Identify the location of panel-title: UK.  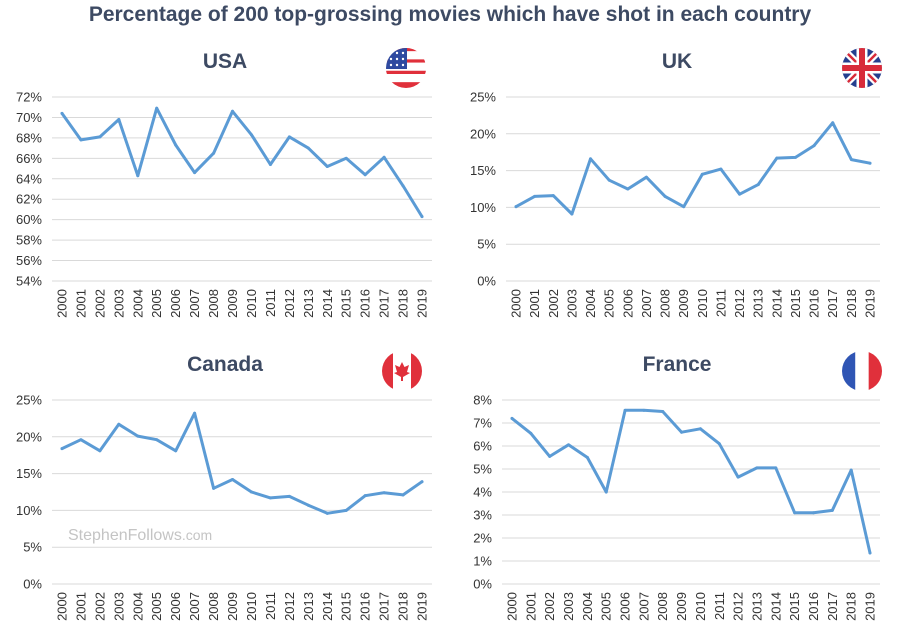
(677, 61).